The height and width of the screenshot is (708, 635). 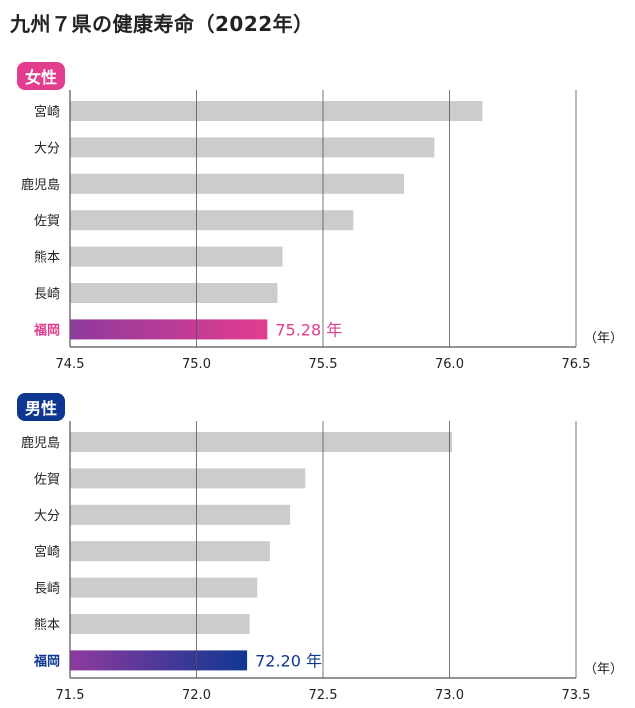 I want to click on tick-label: 71.5, so click(x=70, y=695).